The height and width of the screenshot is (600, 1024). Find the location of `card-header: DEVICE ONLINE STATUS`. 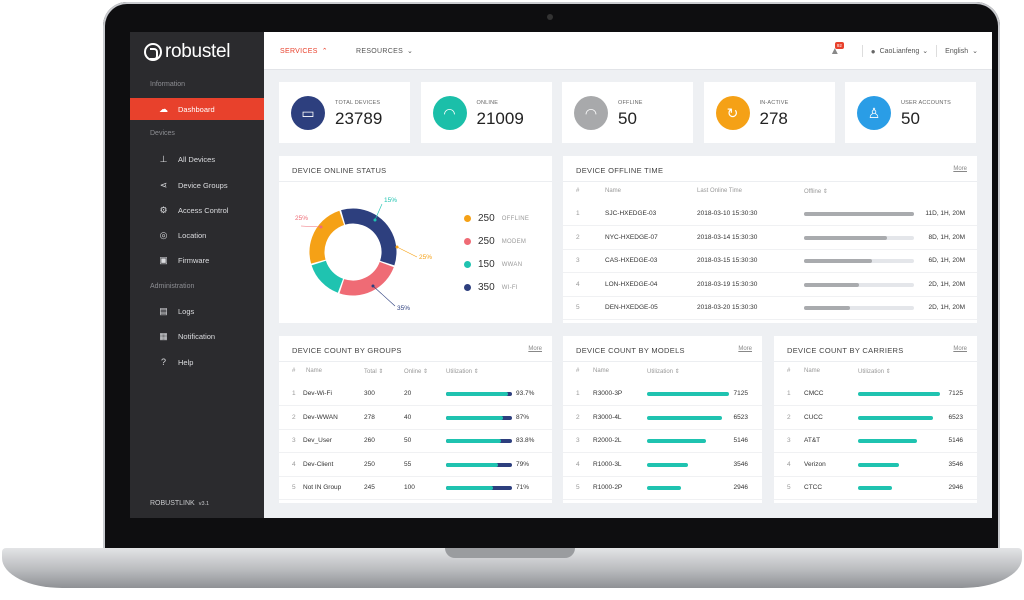

card-header: DEVICE ONLINE STATUS is located at coordinates (415, 169).